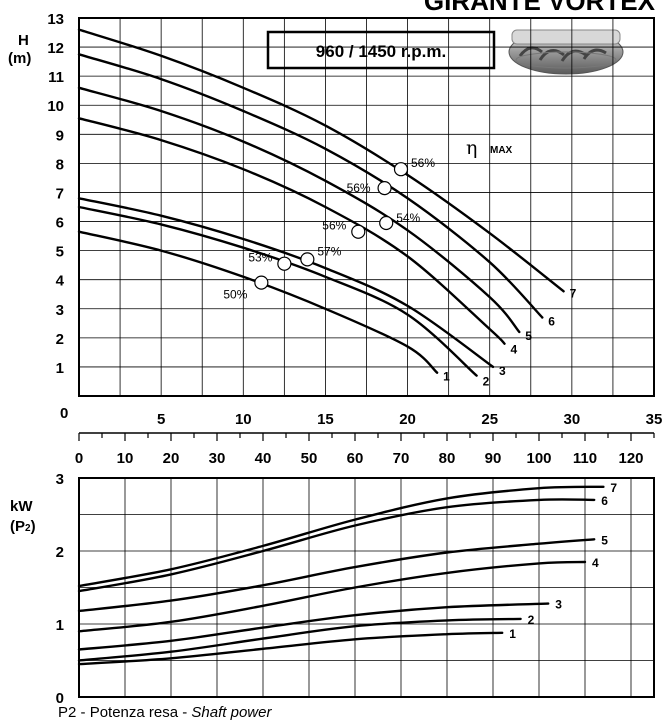 This screenshot has width=664, height=723. I want to click on footer-italic: Shaft power, so click(231, 712).